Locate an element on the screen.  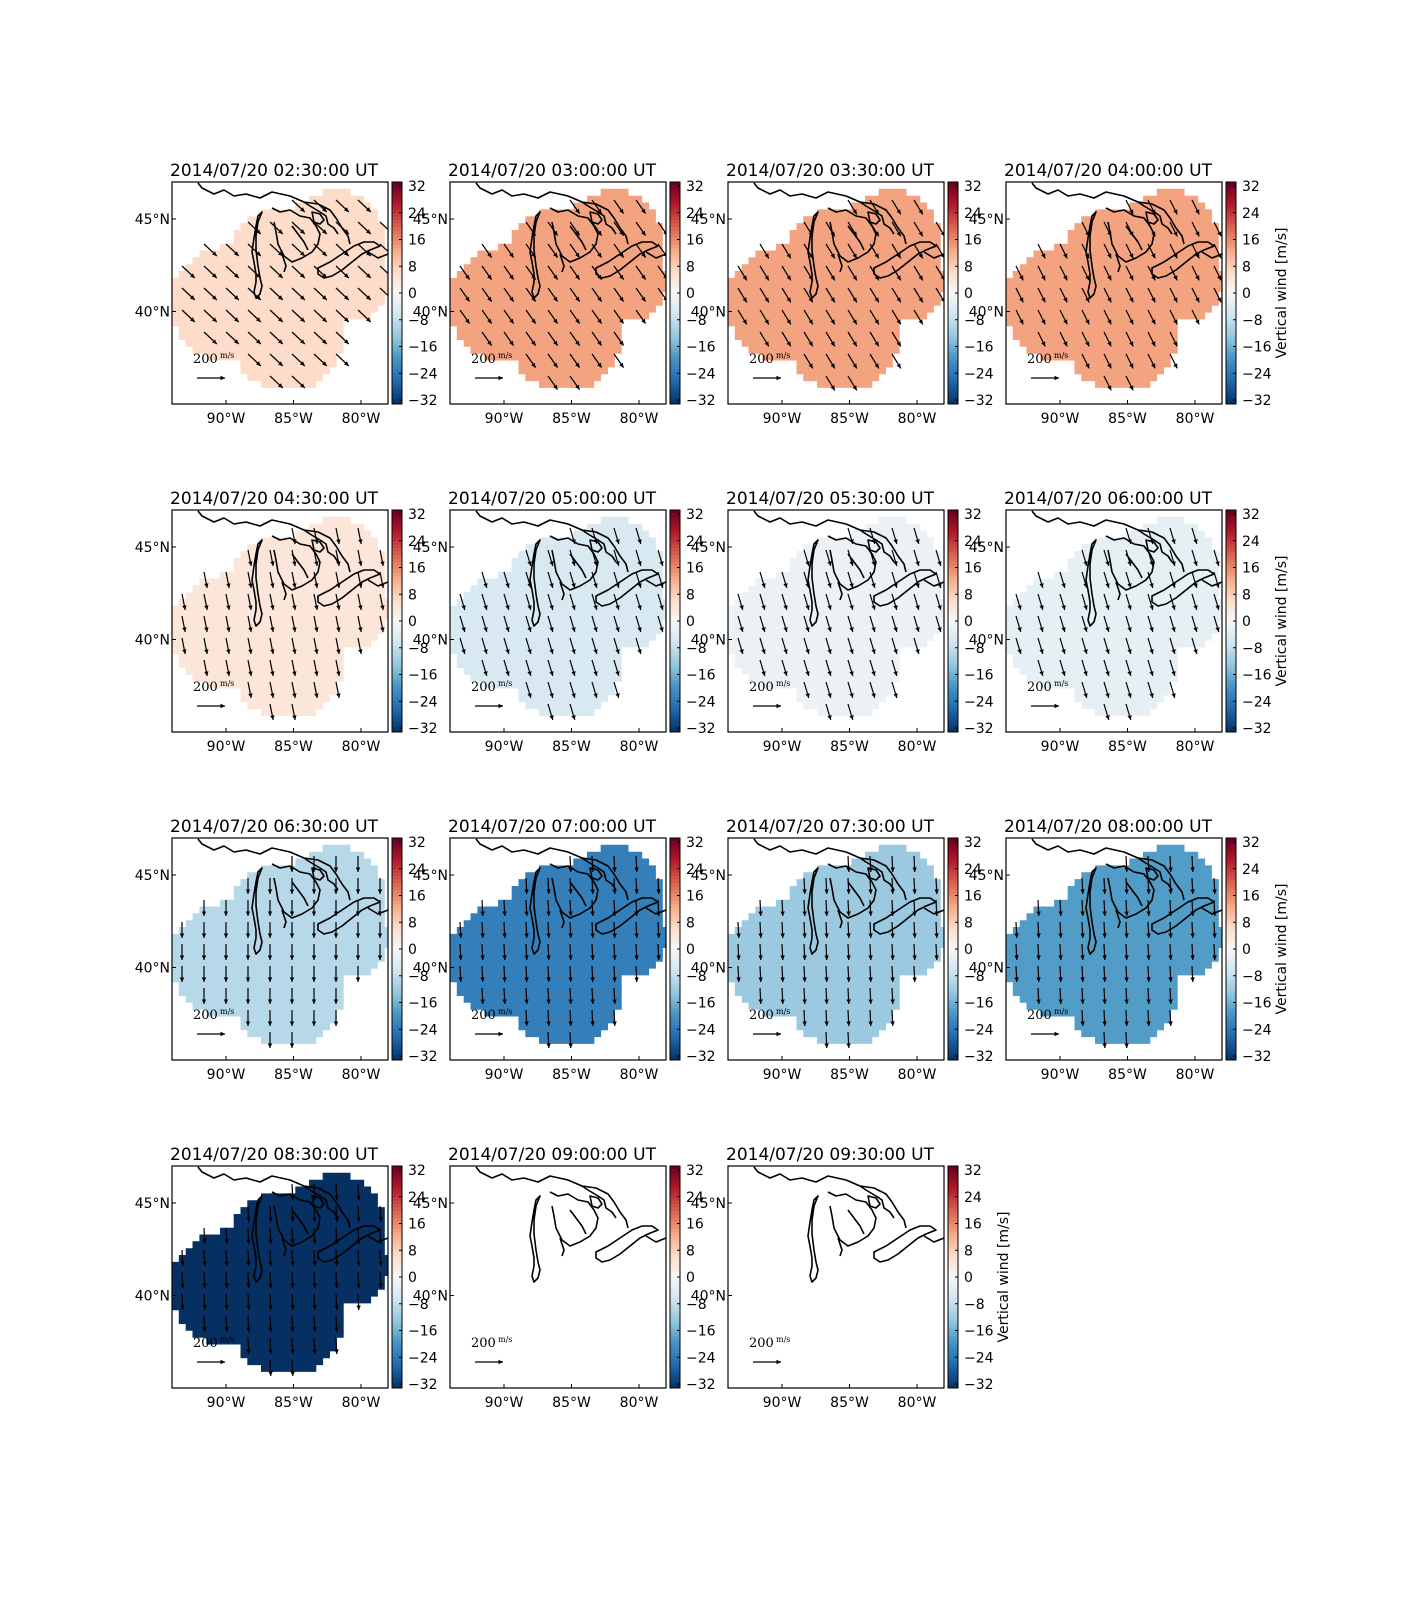
colorbar-tick-label: −8 is located at coordinates (418, 977).